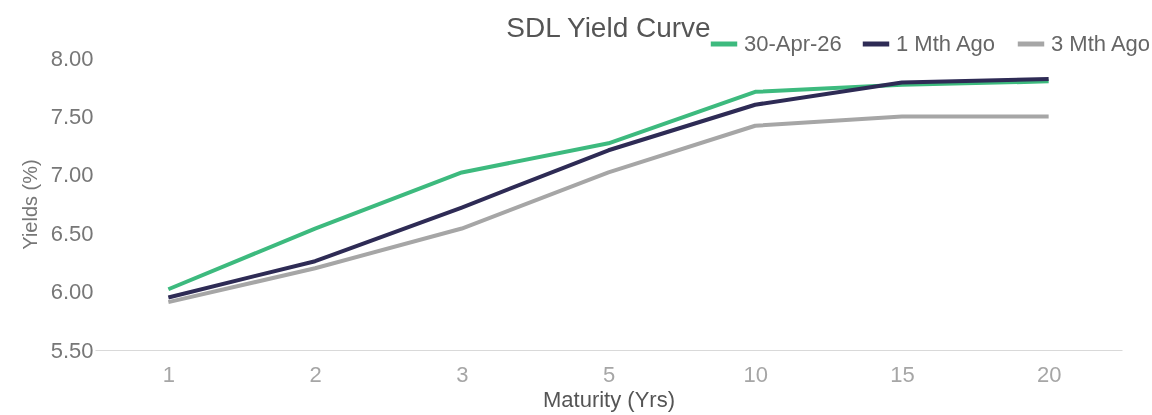 The height and width of the screenshot is (415, 1152). What do you see at coordinates (608, 27) in the screenshot?
I see `chart-title: SDL Yield Curve` at bounding box center [608, 27].